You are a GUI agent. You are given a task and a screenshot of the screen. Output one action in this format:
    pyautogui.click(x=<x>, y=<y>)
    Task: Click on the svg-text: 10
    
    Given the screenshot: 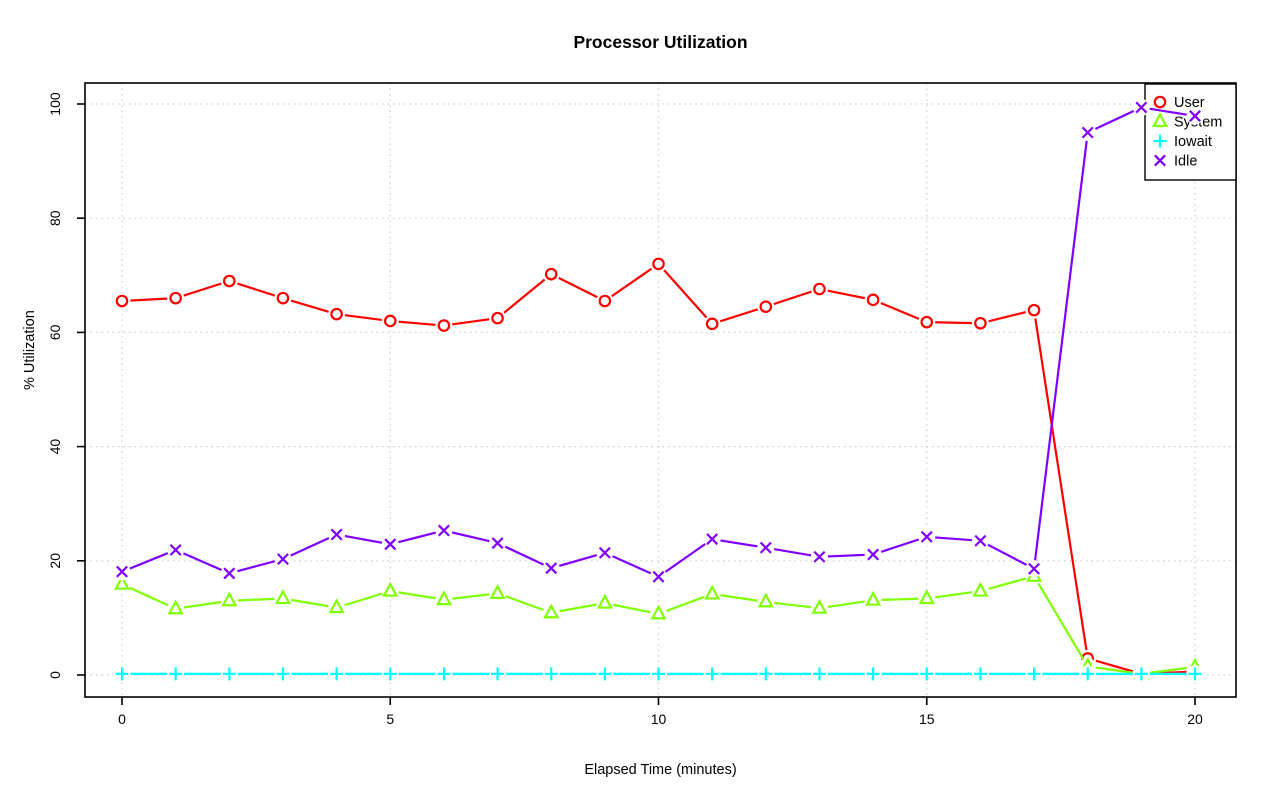 What is the action you would take?
    pyautogui.click(x=659, y=719)
    